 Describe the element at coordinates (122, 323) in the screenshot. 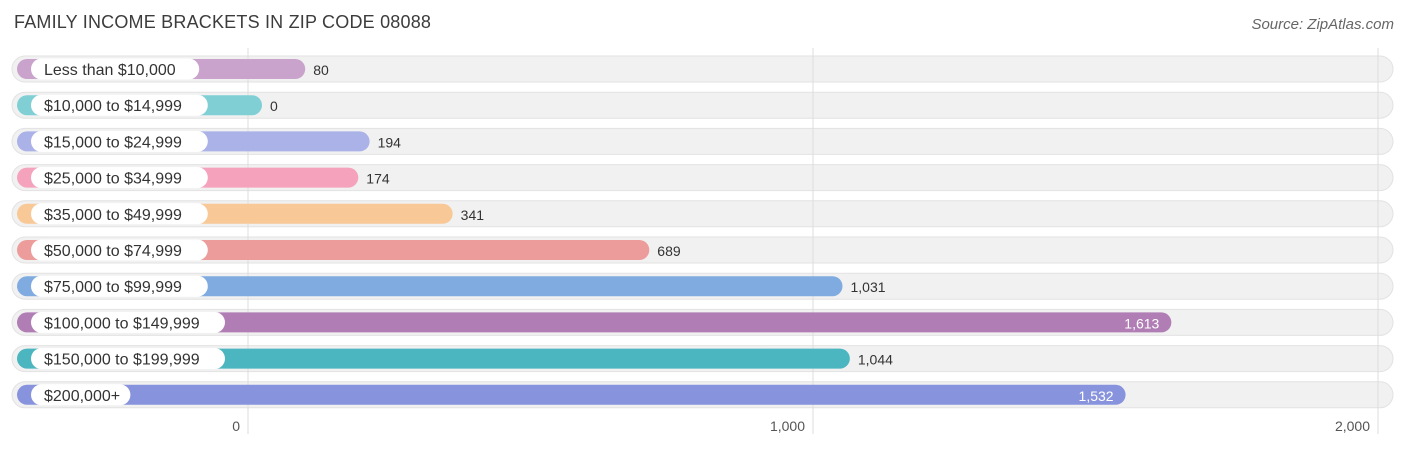

I see `category-label: $100,000 to $149,999` at that location.